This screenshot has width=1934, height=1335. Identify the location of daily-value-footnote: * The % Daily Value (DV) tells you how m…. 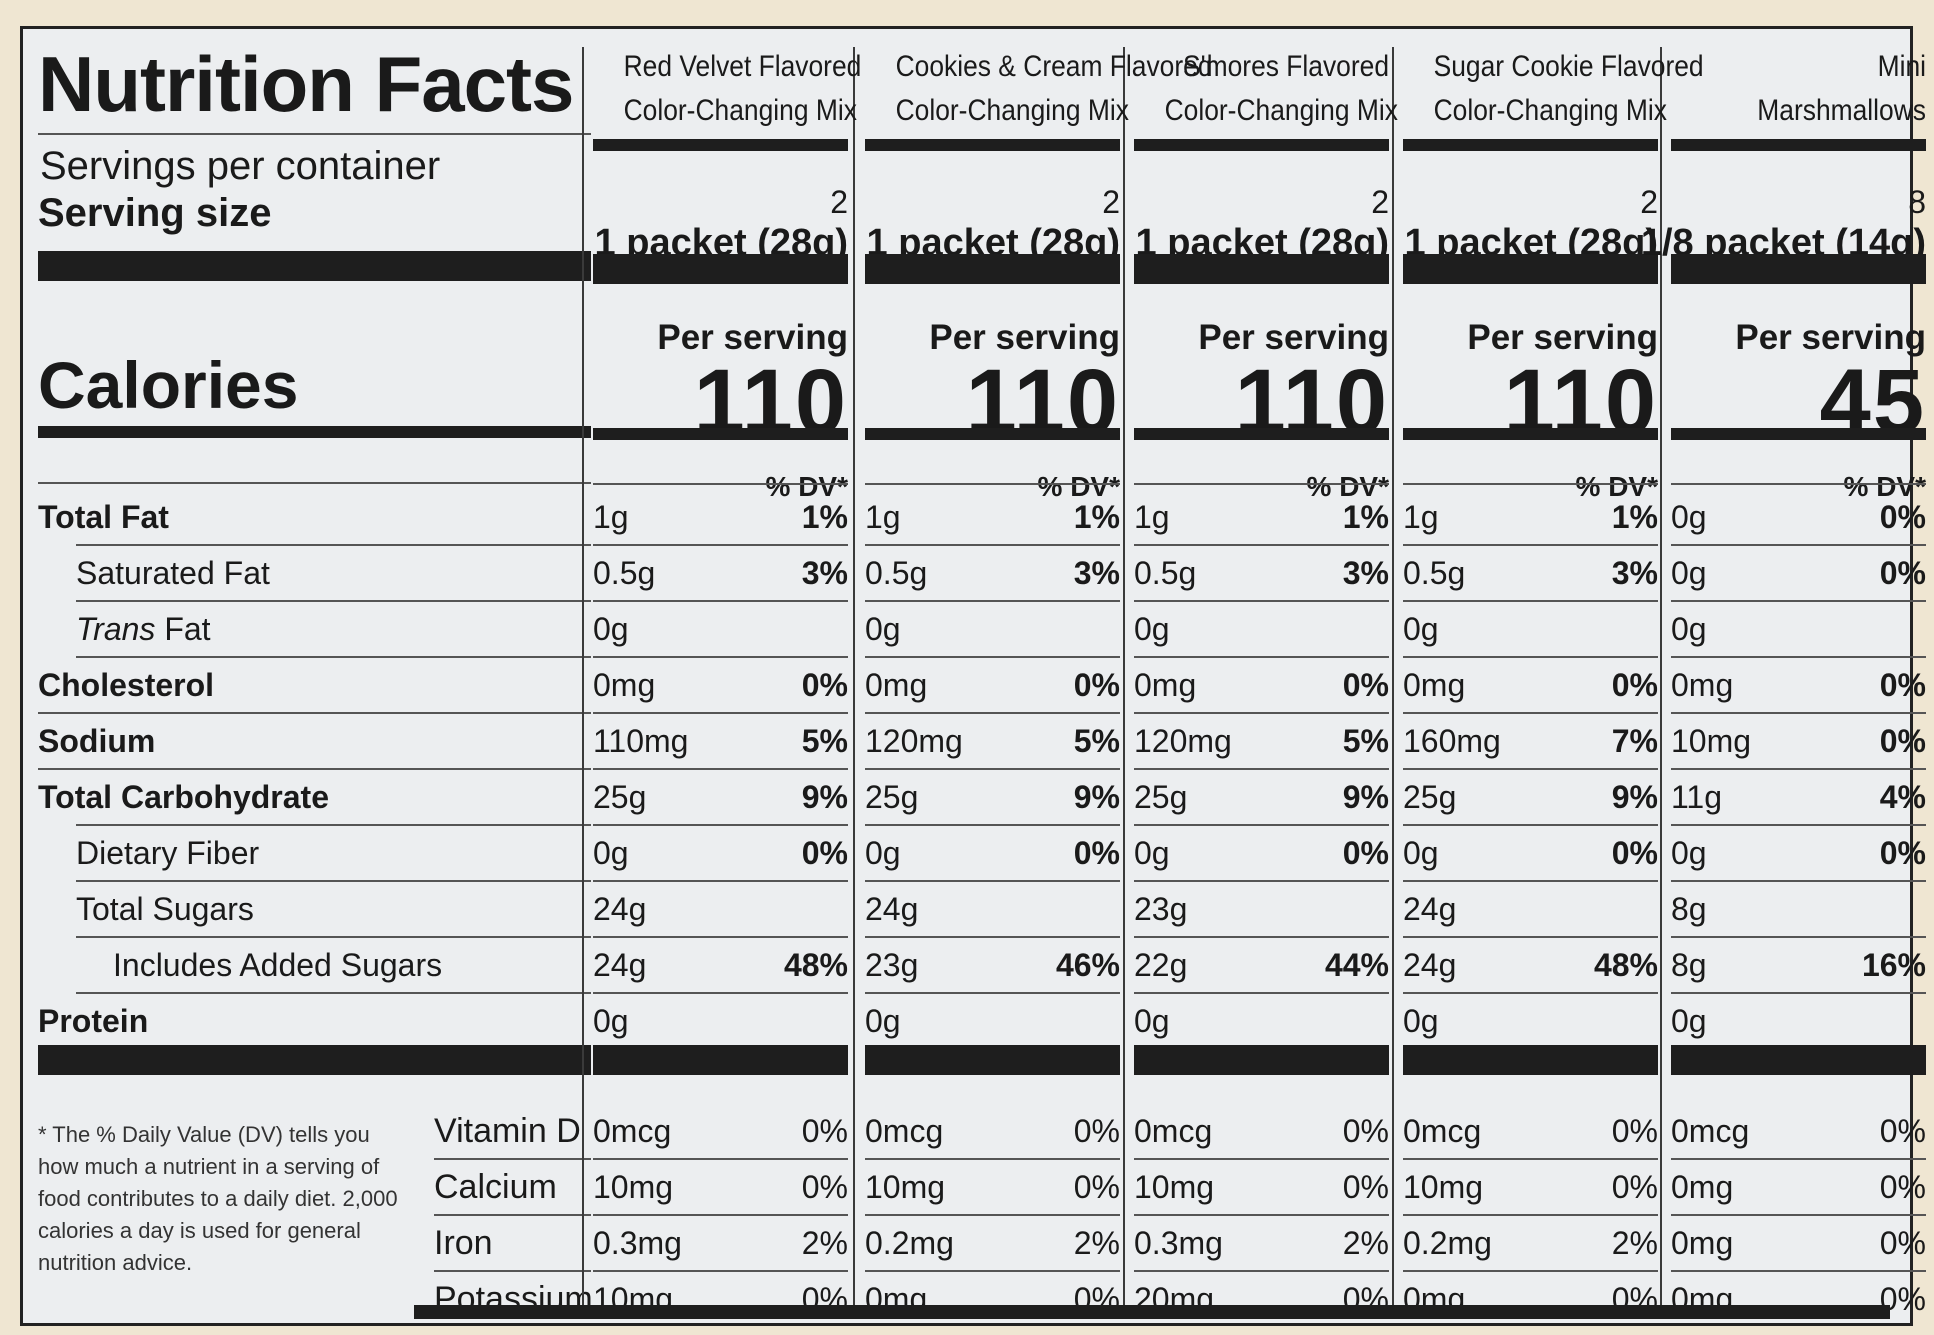
(218, 1198).